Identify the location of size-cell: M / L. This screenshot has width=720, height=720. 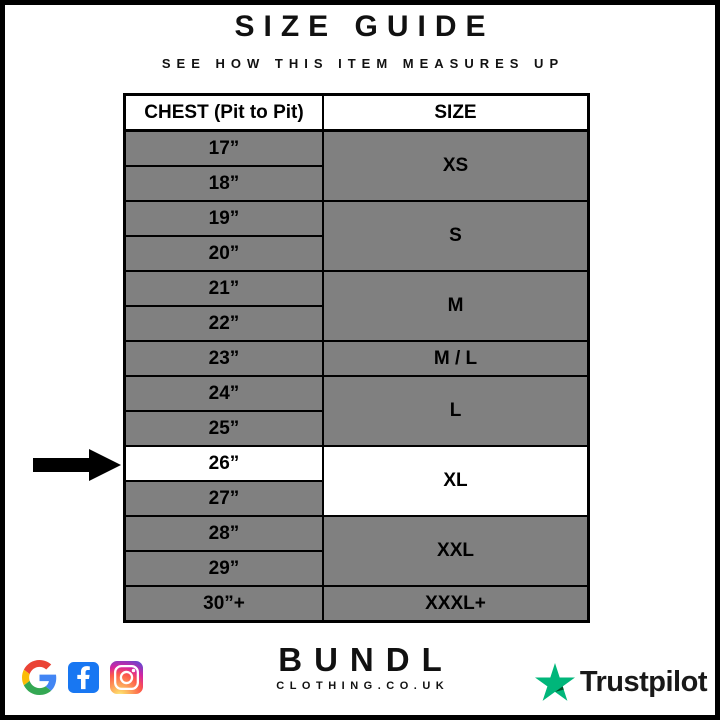
(456, 358).